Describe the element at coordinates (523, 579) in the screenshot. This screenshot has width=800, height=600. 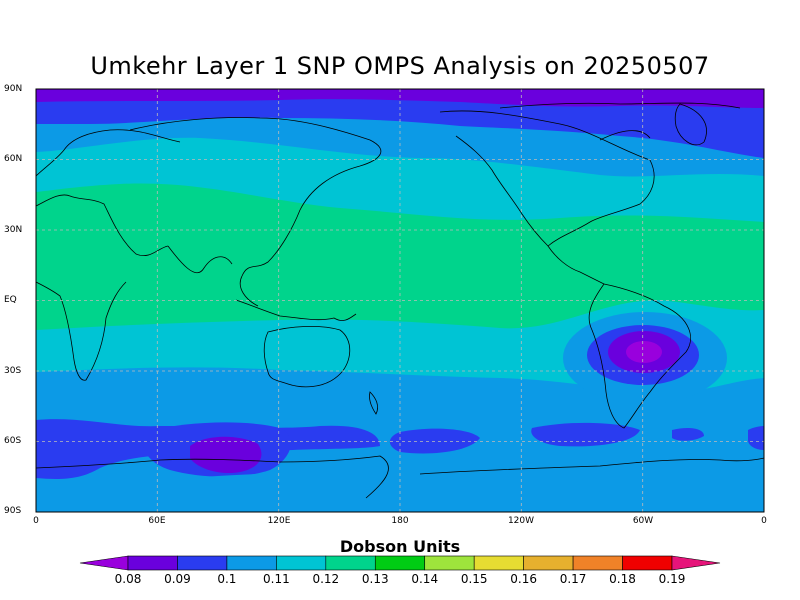
I see `colorbar-tick-label: 0.16` at that location.